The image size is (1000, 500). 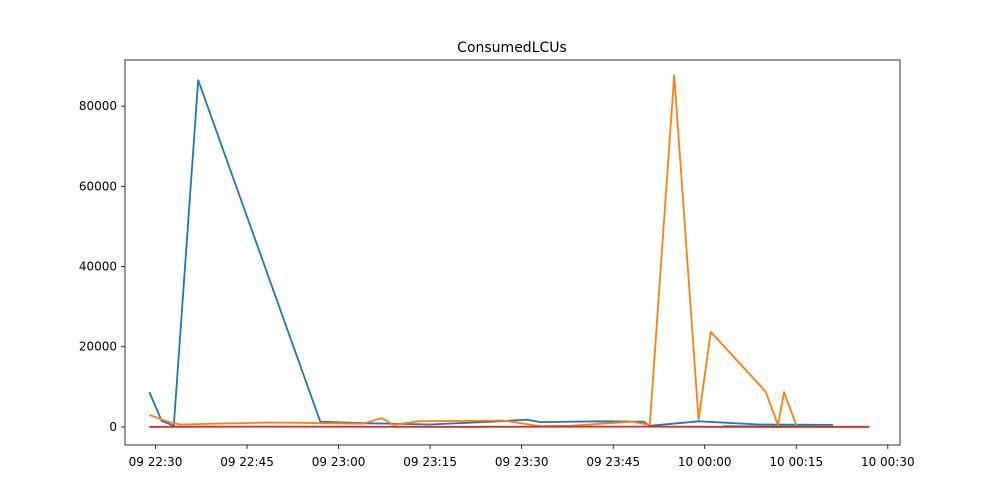 I want to click on chart-title: ConsumedLCUs, so click(x=512, y=48).